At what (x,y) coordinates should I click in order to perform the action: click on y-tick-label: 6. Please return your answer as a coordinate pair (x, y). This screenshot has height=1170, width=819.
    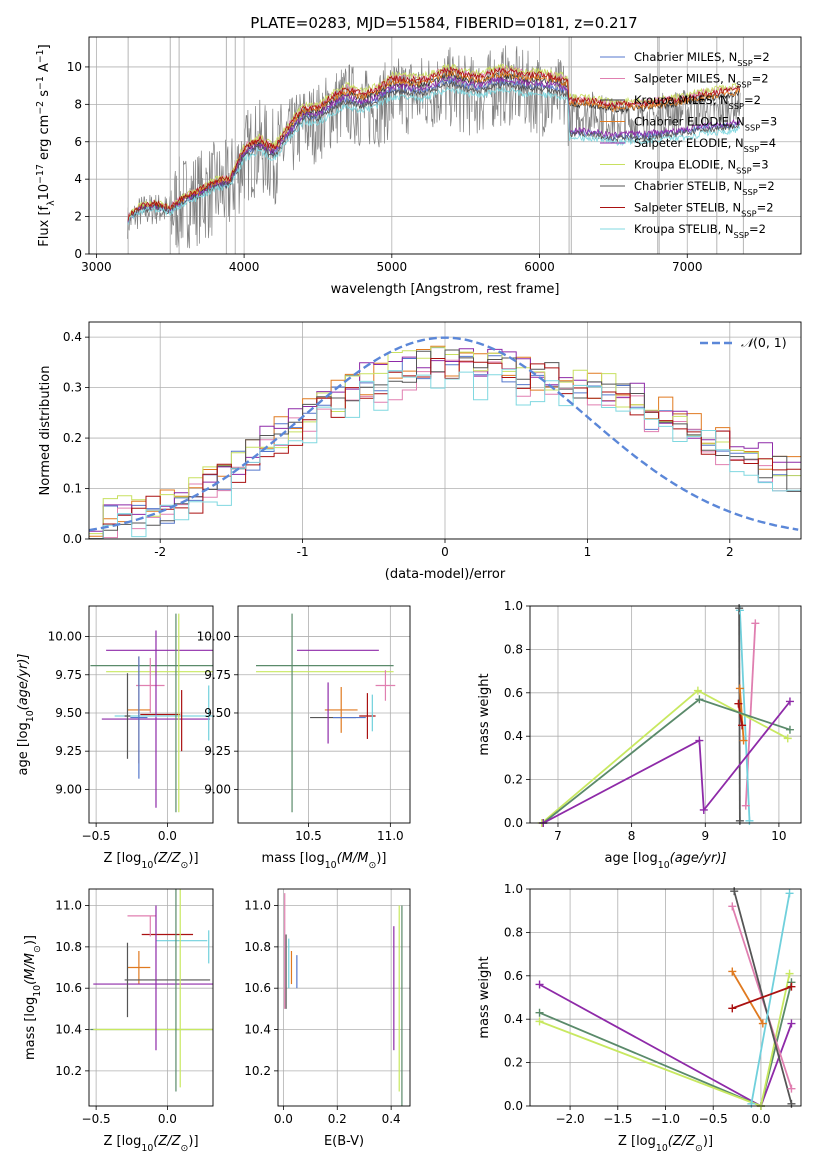
    Looking at the image, I should click on (78, 142).